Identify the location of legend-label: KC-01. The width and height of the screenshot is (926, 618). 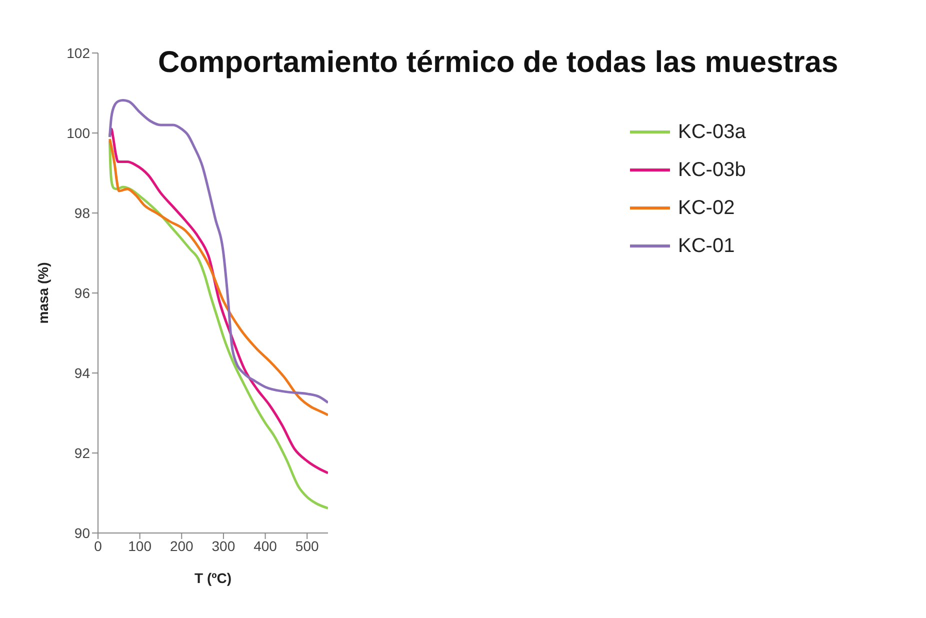
(706, 246).